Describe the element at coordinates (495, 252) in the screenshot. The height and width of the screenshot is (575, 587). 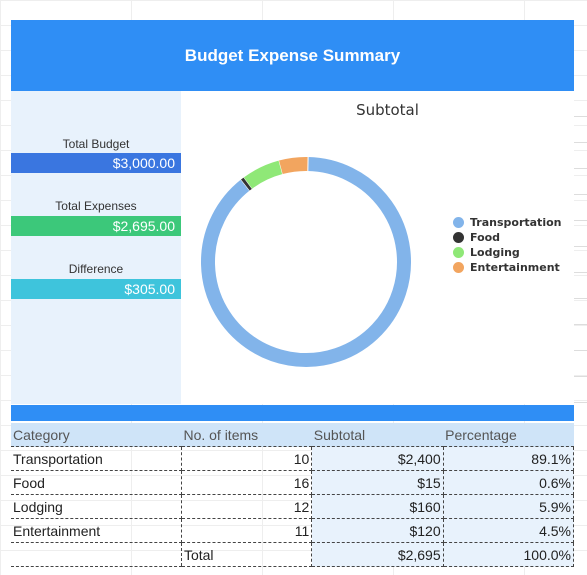
I see `legend-label: Lodging` at that location.